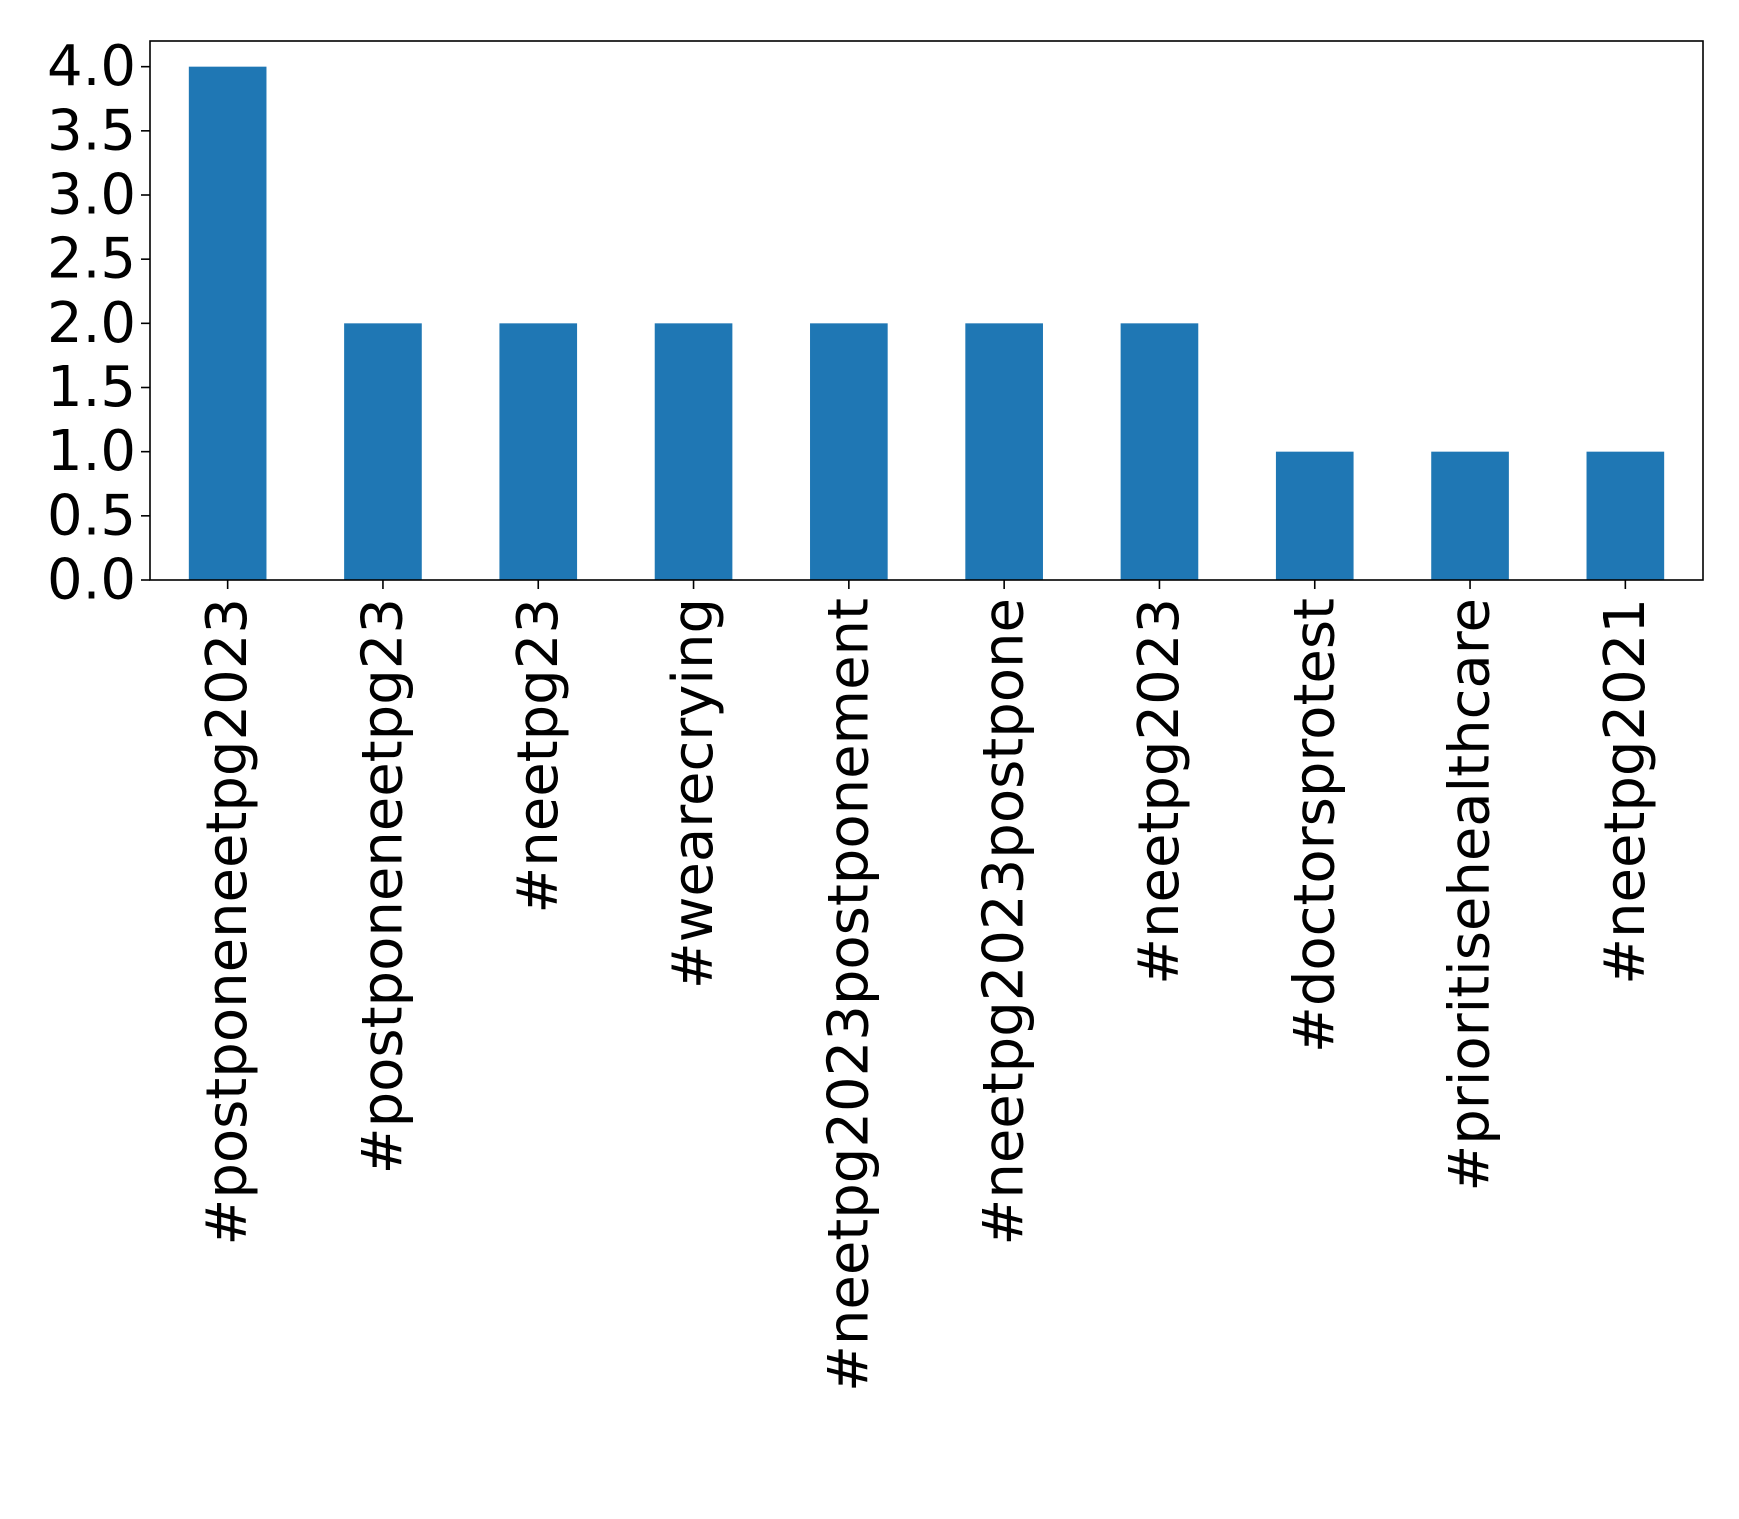 The height and width of the screenshot is (1519, 1739). What do you see at coordinates (848, 995) in the screenshot?
I see `x-tick-label: #neetpg2023postponement` at bounding box center [848, 995].